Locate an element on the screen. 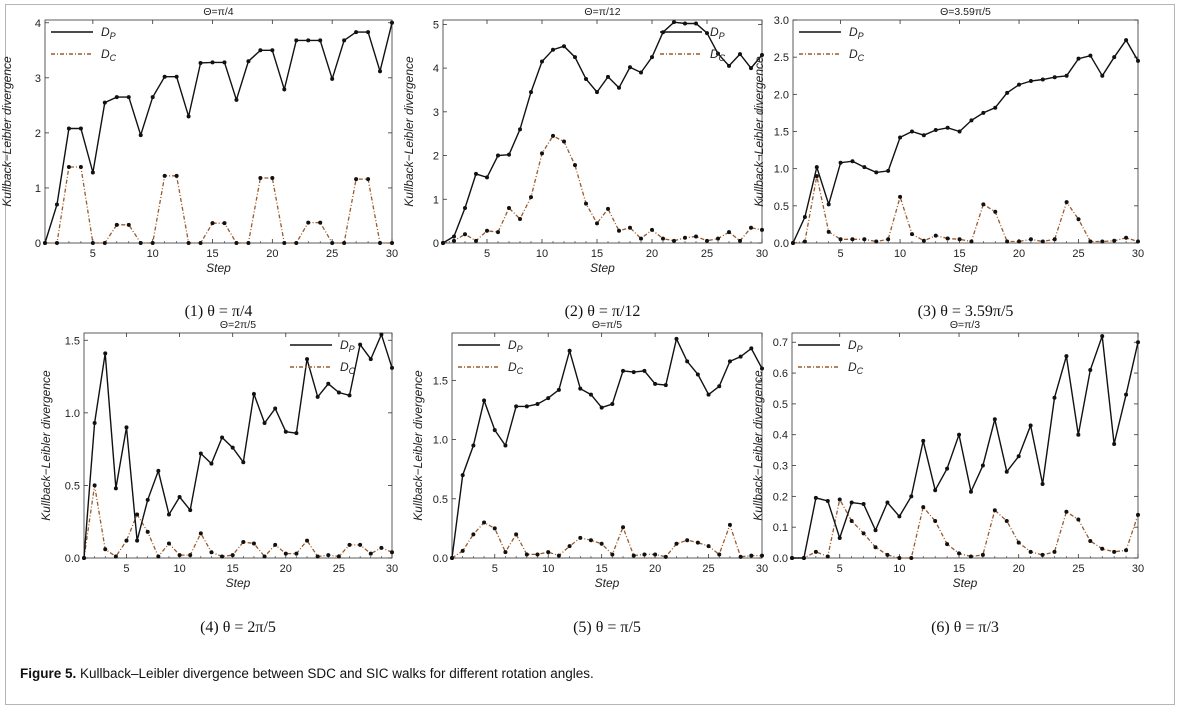 The height and width of the screenshot is (713, 1182). series-line-DP is located at coordinates (218, 133).